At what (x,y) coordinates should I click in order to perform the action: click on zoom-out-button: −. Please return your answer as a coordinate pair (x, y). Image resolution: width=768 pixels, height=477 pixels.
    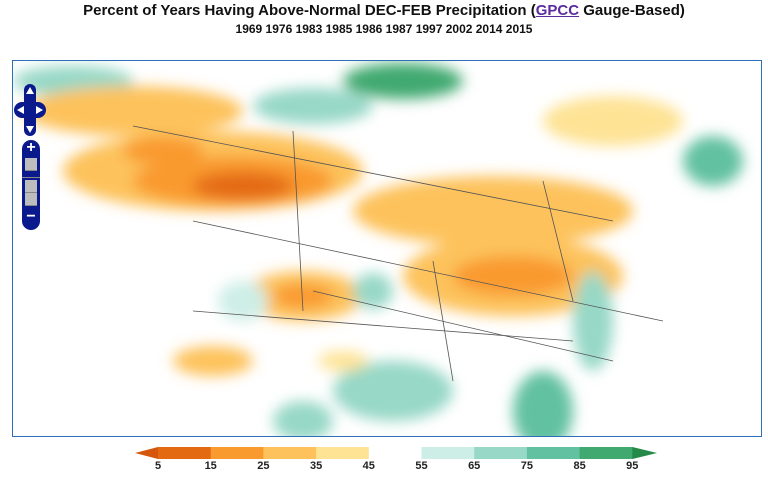
    Looking at the image, I should click on (31, 216).